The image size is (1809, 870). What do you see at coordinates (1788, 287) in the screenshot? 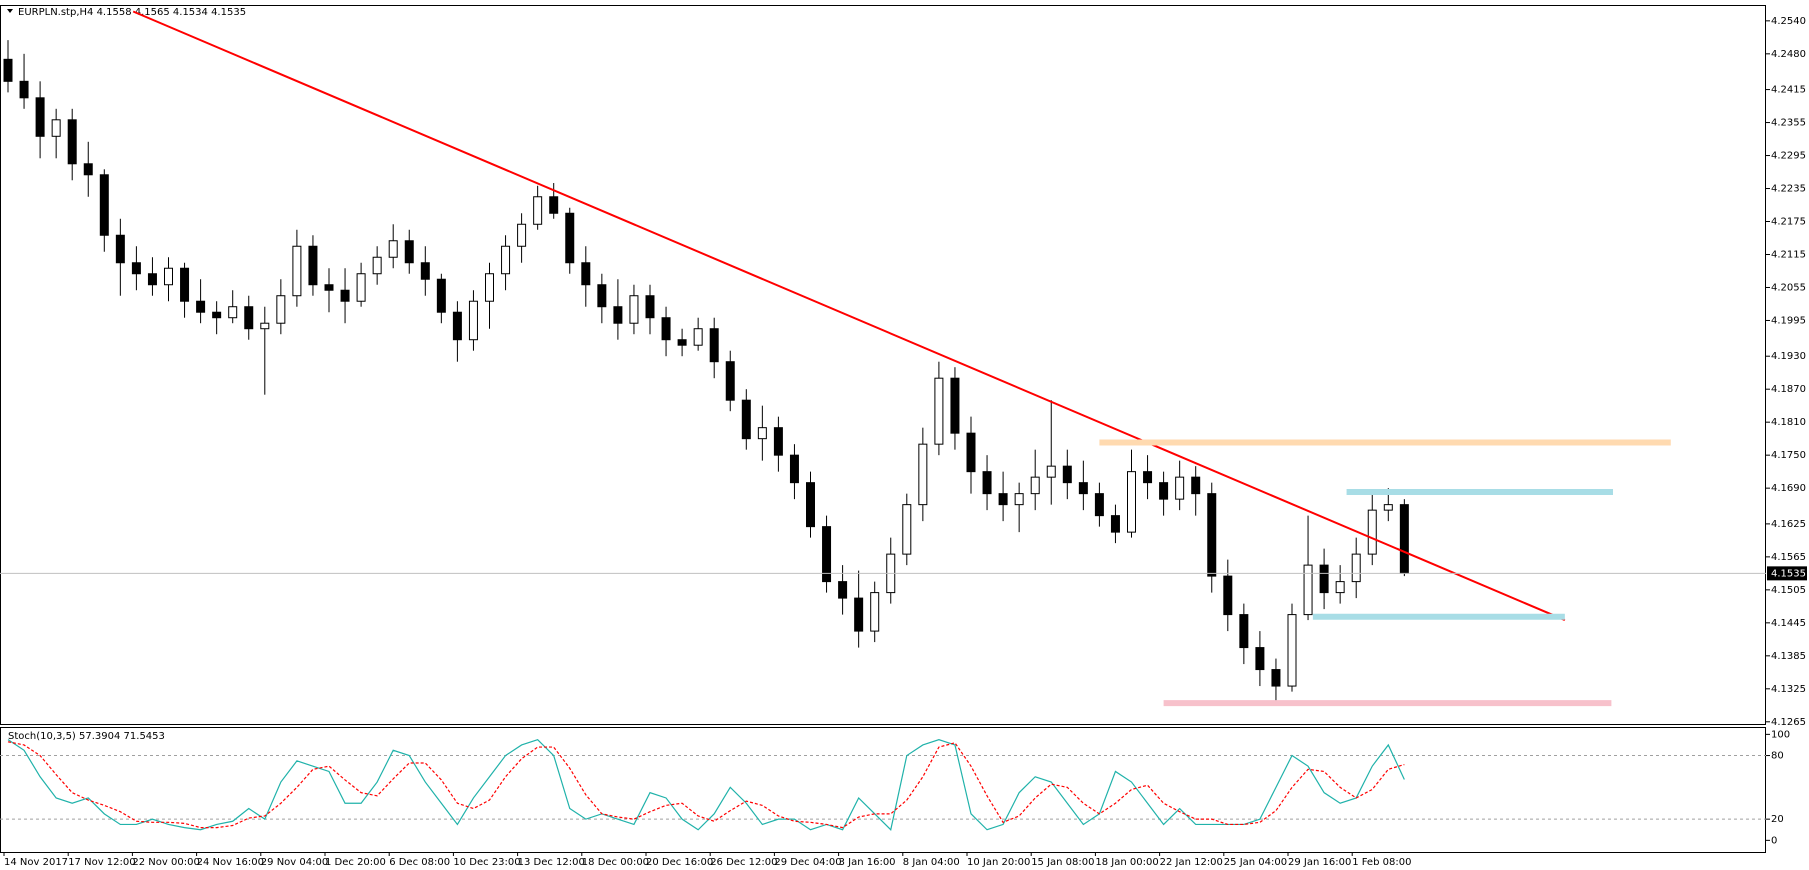
I see `y-tick-label: 4.2055` at bounding box center [1788, 287].